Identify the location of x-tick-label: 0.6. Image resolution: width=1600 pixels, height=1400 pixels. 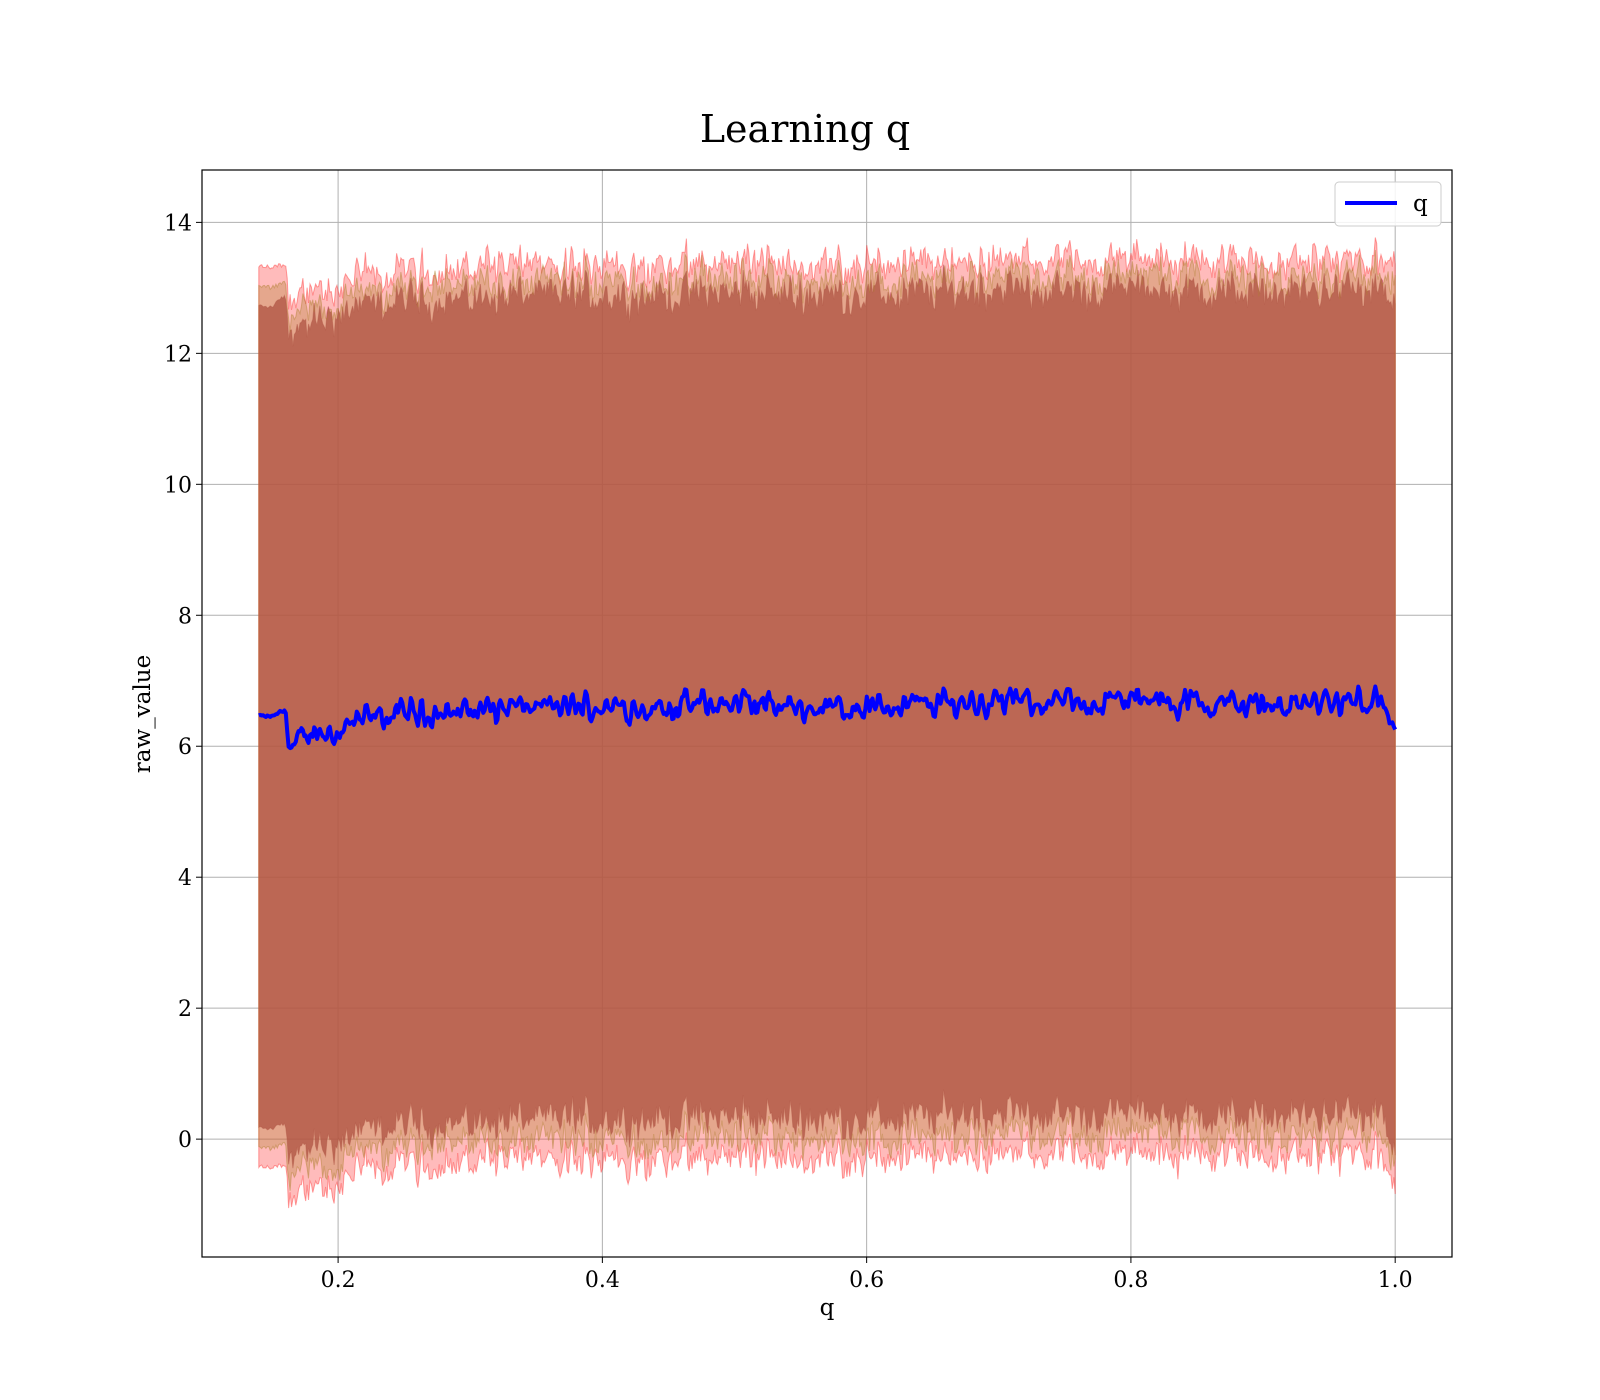
(866, 1280).